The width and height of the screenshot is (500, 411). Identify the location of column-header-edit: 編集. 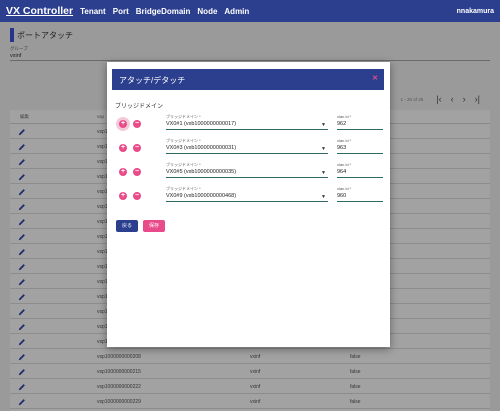
(24, 116).